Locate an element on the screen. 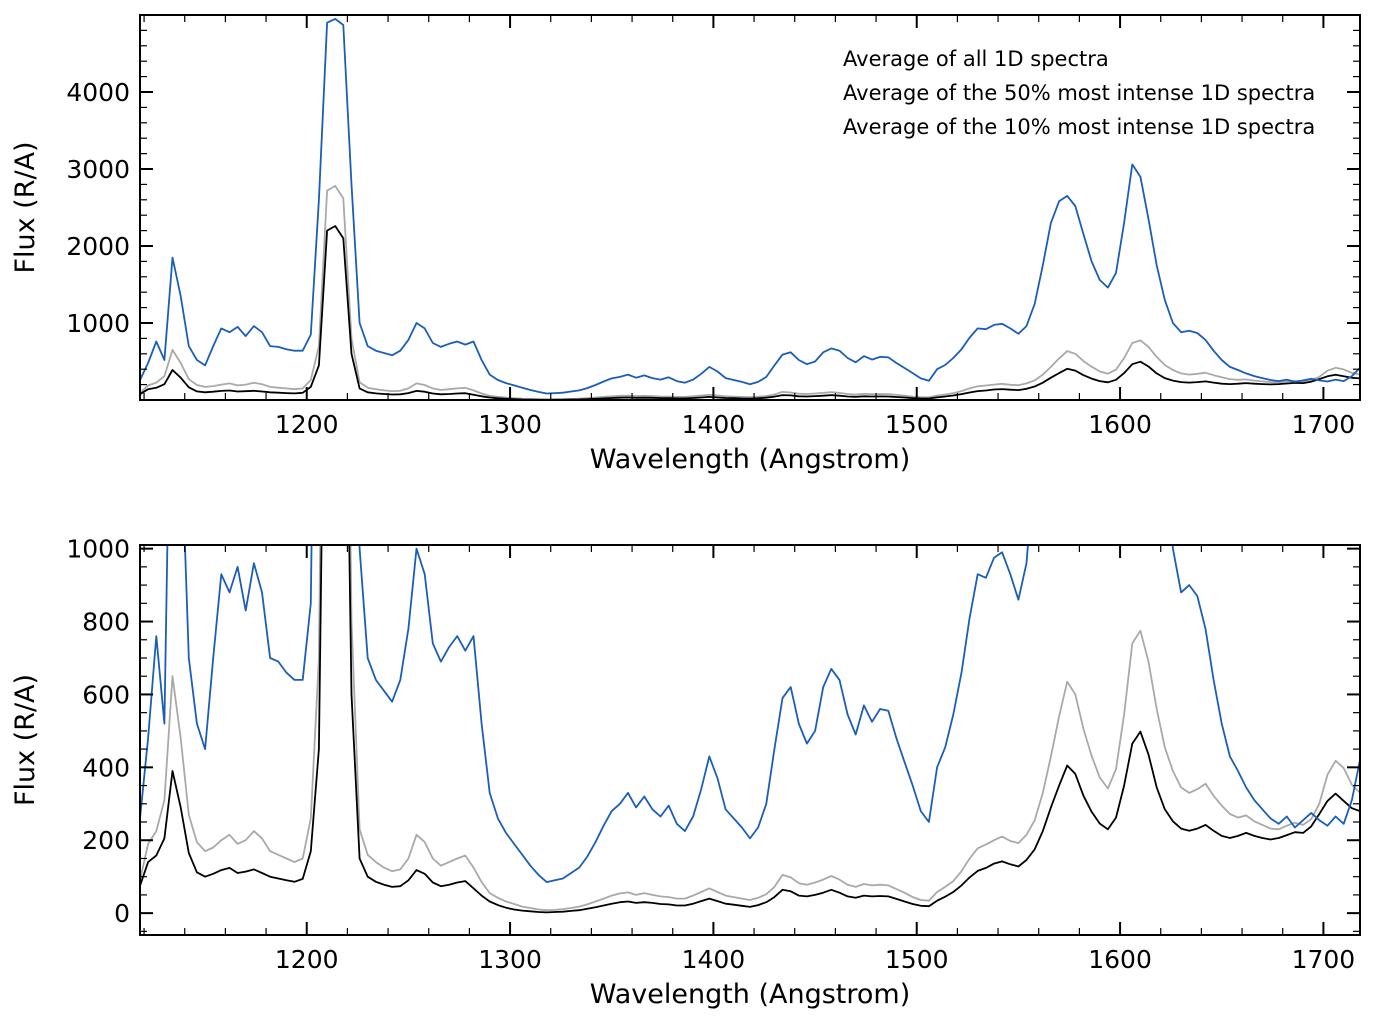 This screenshot has height=1019, width=1382. y-tick-label: 0 is located at coordinates (122, 913).